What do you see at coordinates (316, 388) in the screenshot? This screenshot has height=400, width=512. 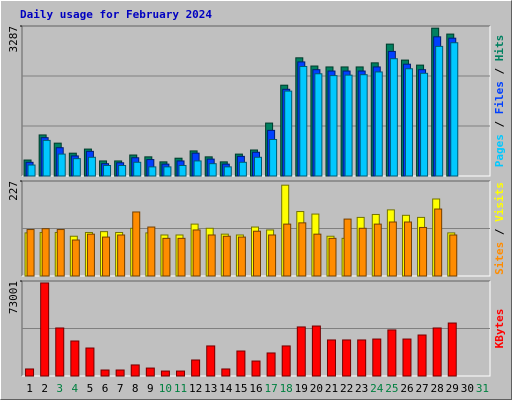 I see `x-tick-label: 20` at bounding box center [316, 388].